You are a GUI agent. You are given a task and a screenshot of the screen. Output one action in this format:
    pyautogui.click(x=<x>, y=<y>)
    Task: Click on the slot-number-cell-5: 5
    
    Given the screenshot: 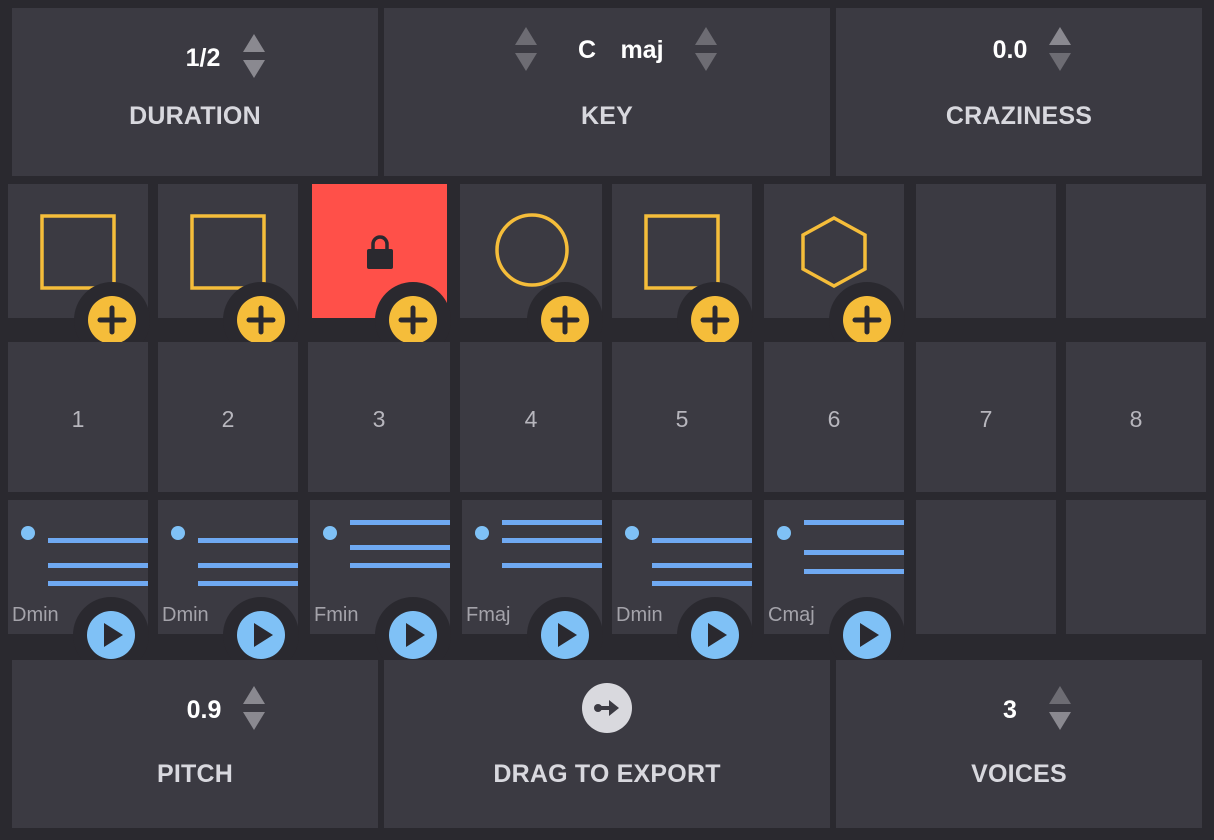 What is the action you would take?
    pyautogui.click(x=682, y=417)
    